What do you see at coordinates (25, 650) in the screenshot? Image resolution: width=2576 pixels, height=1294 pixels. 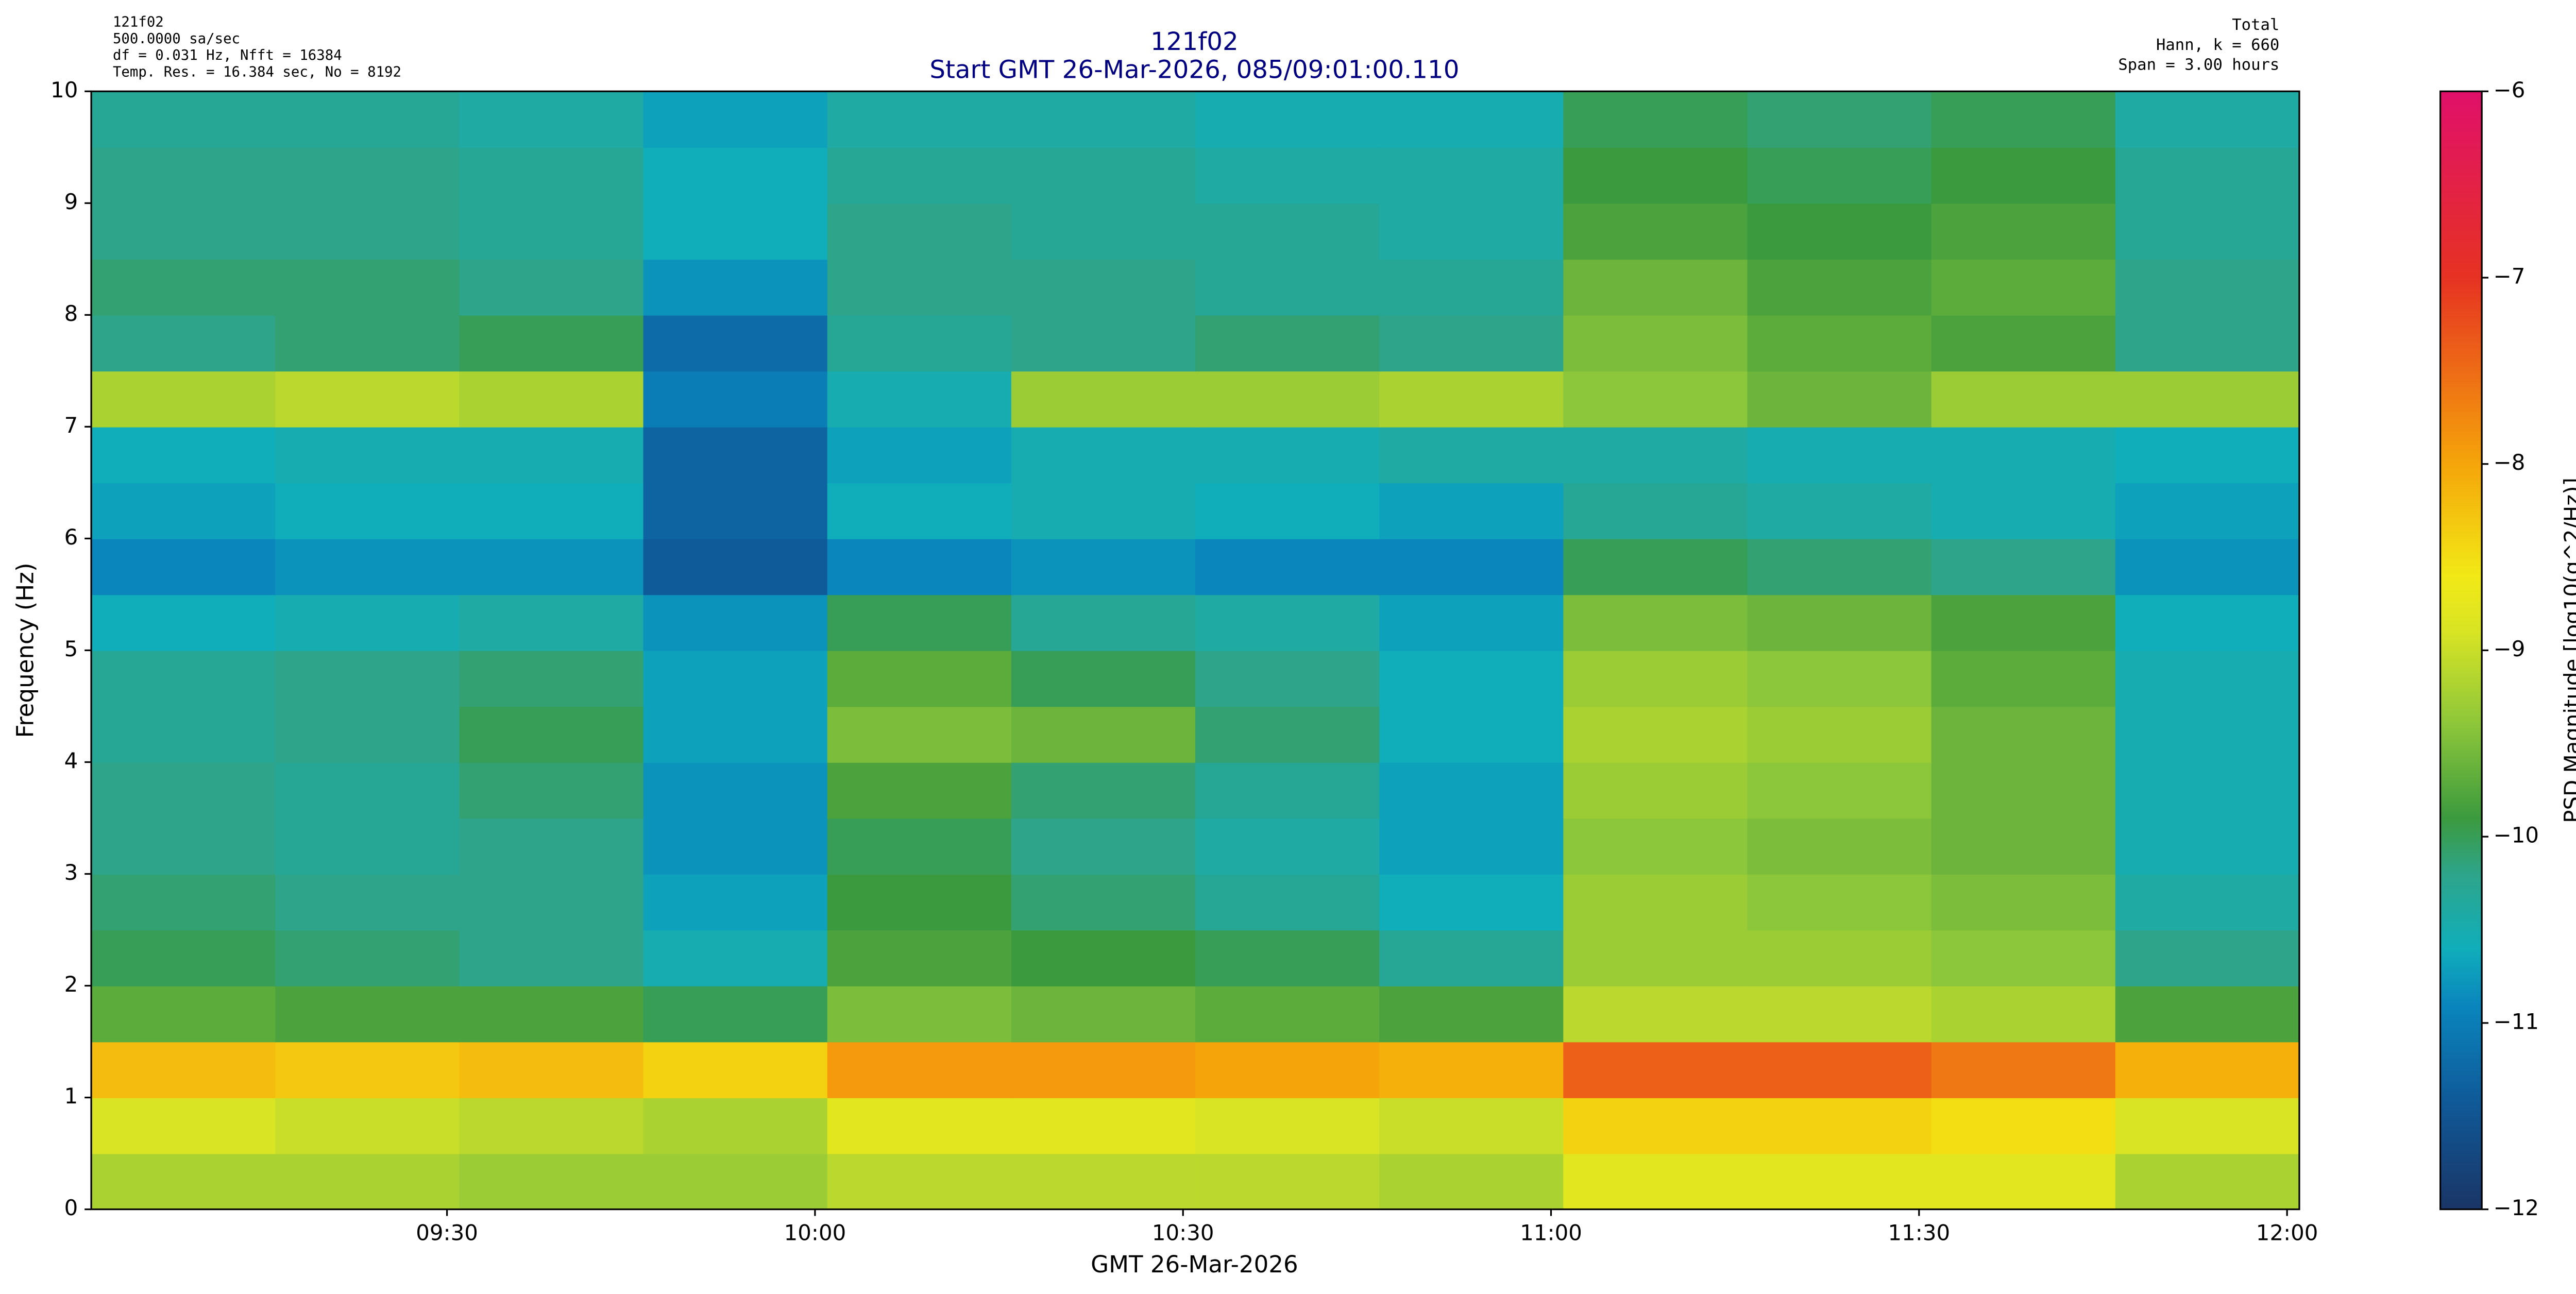 I see `y-axis-label: Frequency (Hz)` at bounding box center [25, 650].